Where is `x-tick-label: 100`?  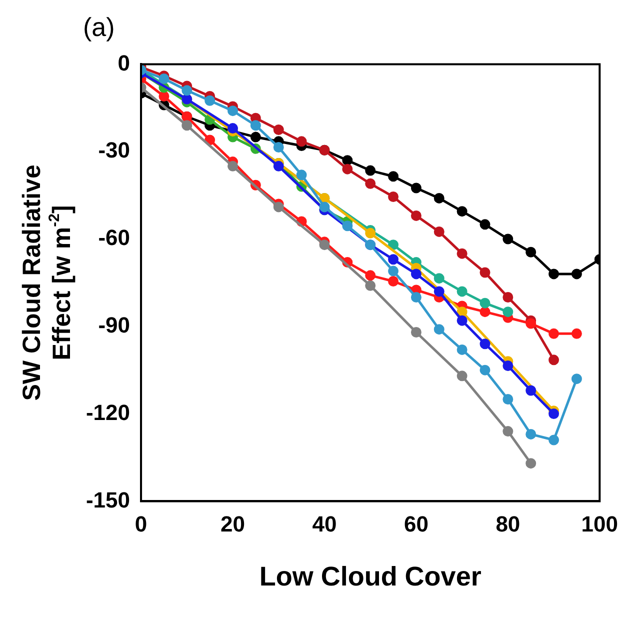
x-tick-label: 100 is located at coordinates (599, 523).